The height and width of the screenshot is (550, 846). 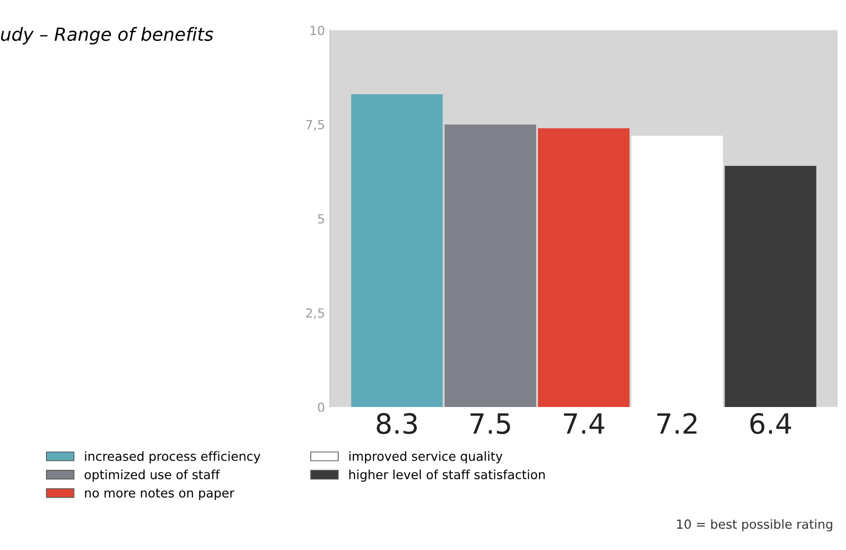 I want to click on y-tick-label: 10, so click(x=317, y=31).